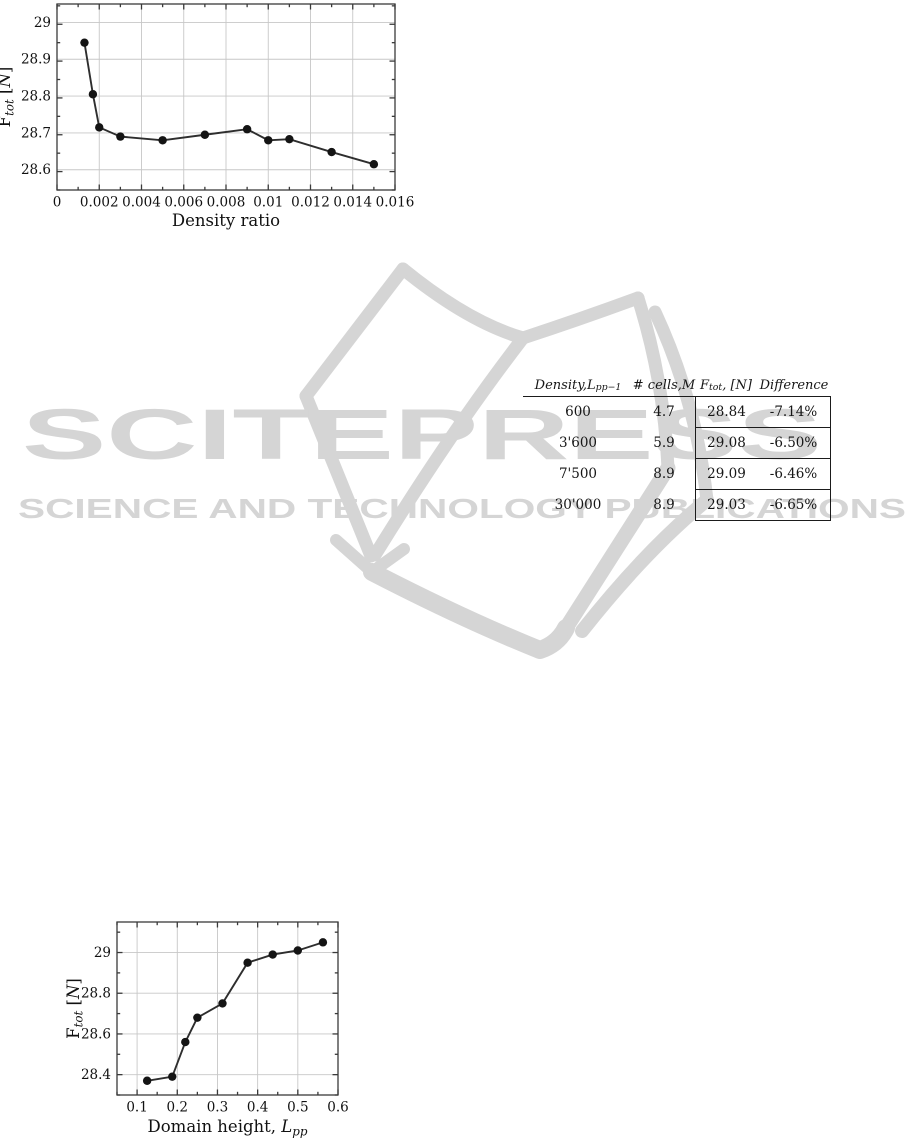  What do you see at coordinates (177, 1108) in the screenshot?
I see `x-tick-label: 0.2` at bounding box center [177, 1108].